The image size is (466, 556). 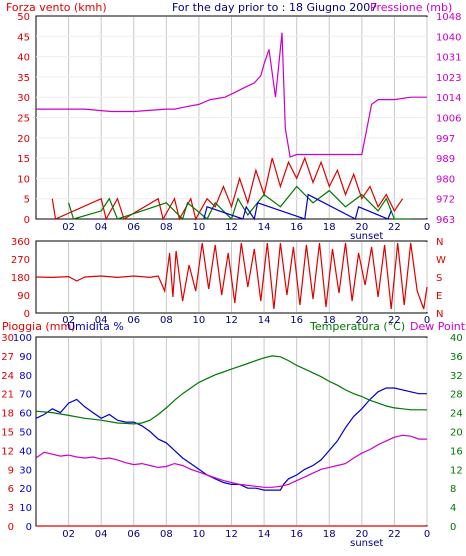 I want to click on wind-speed-tick-label: 5, so click(x=27, y=200).